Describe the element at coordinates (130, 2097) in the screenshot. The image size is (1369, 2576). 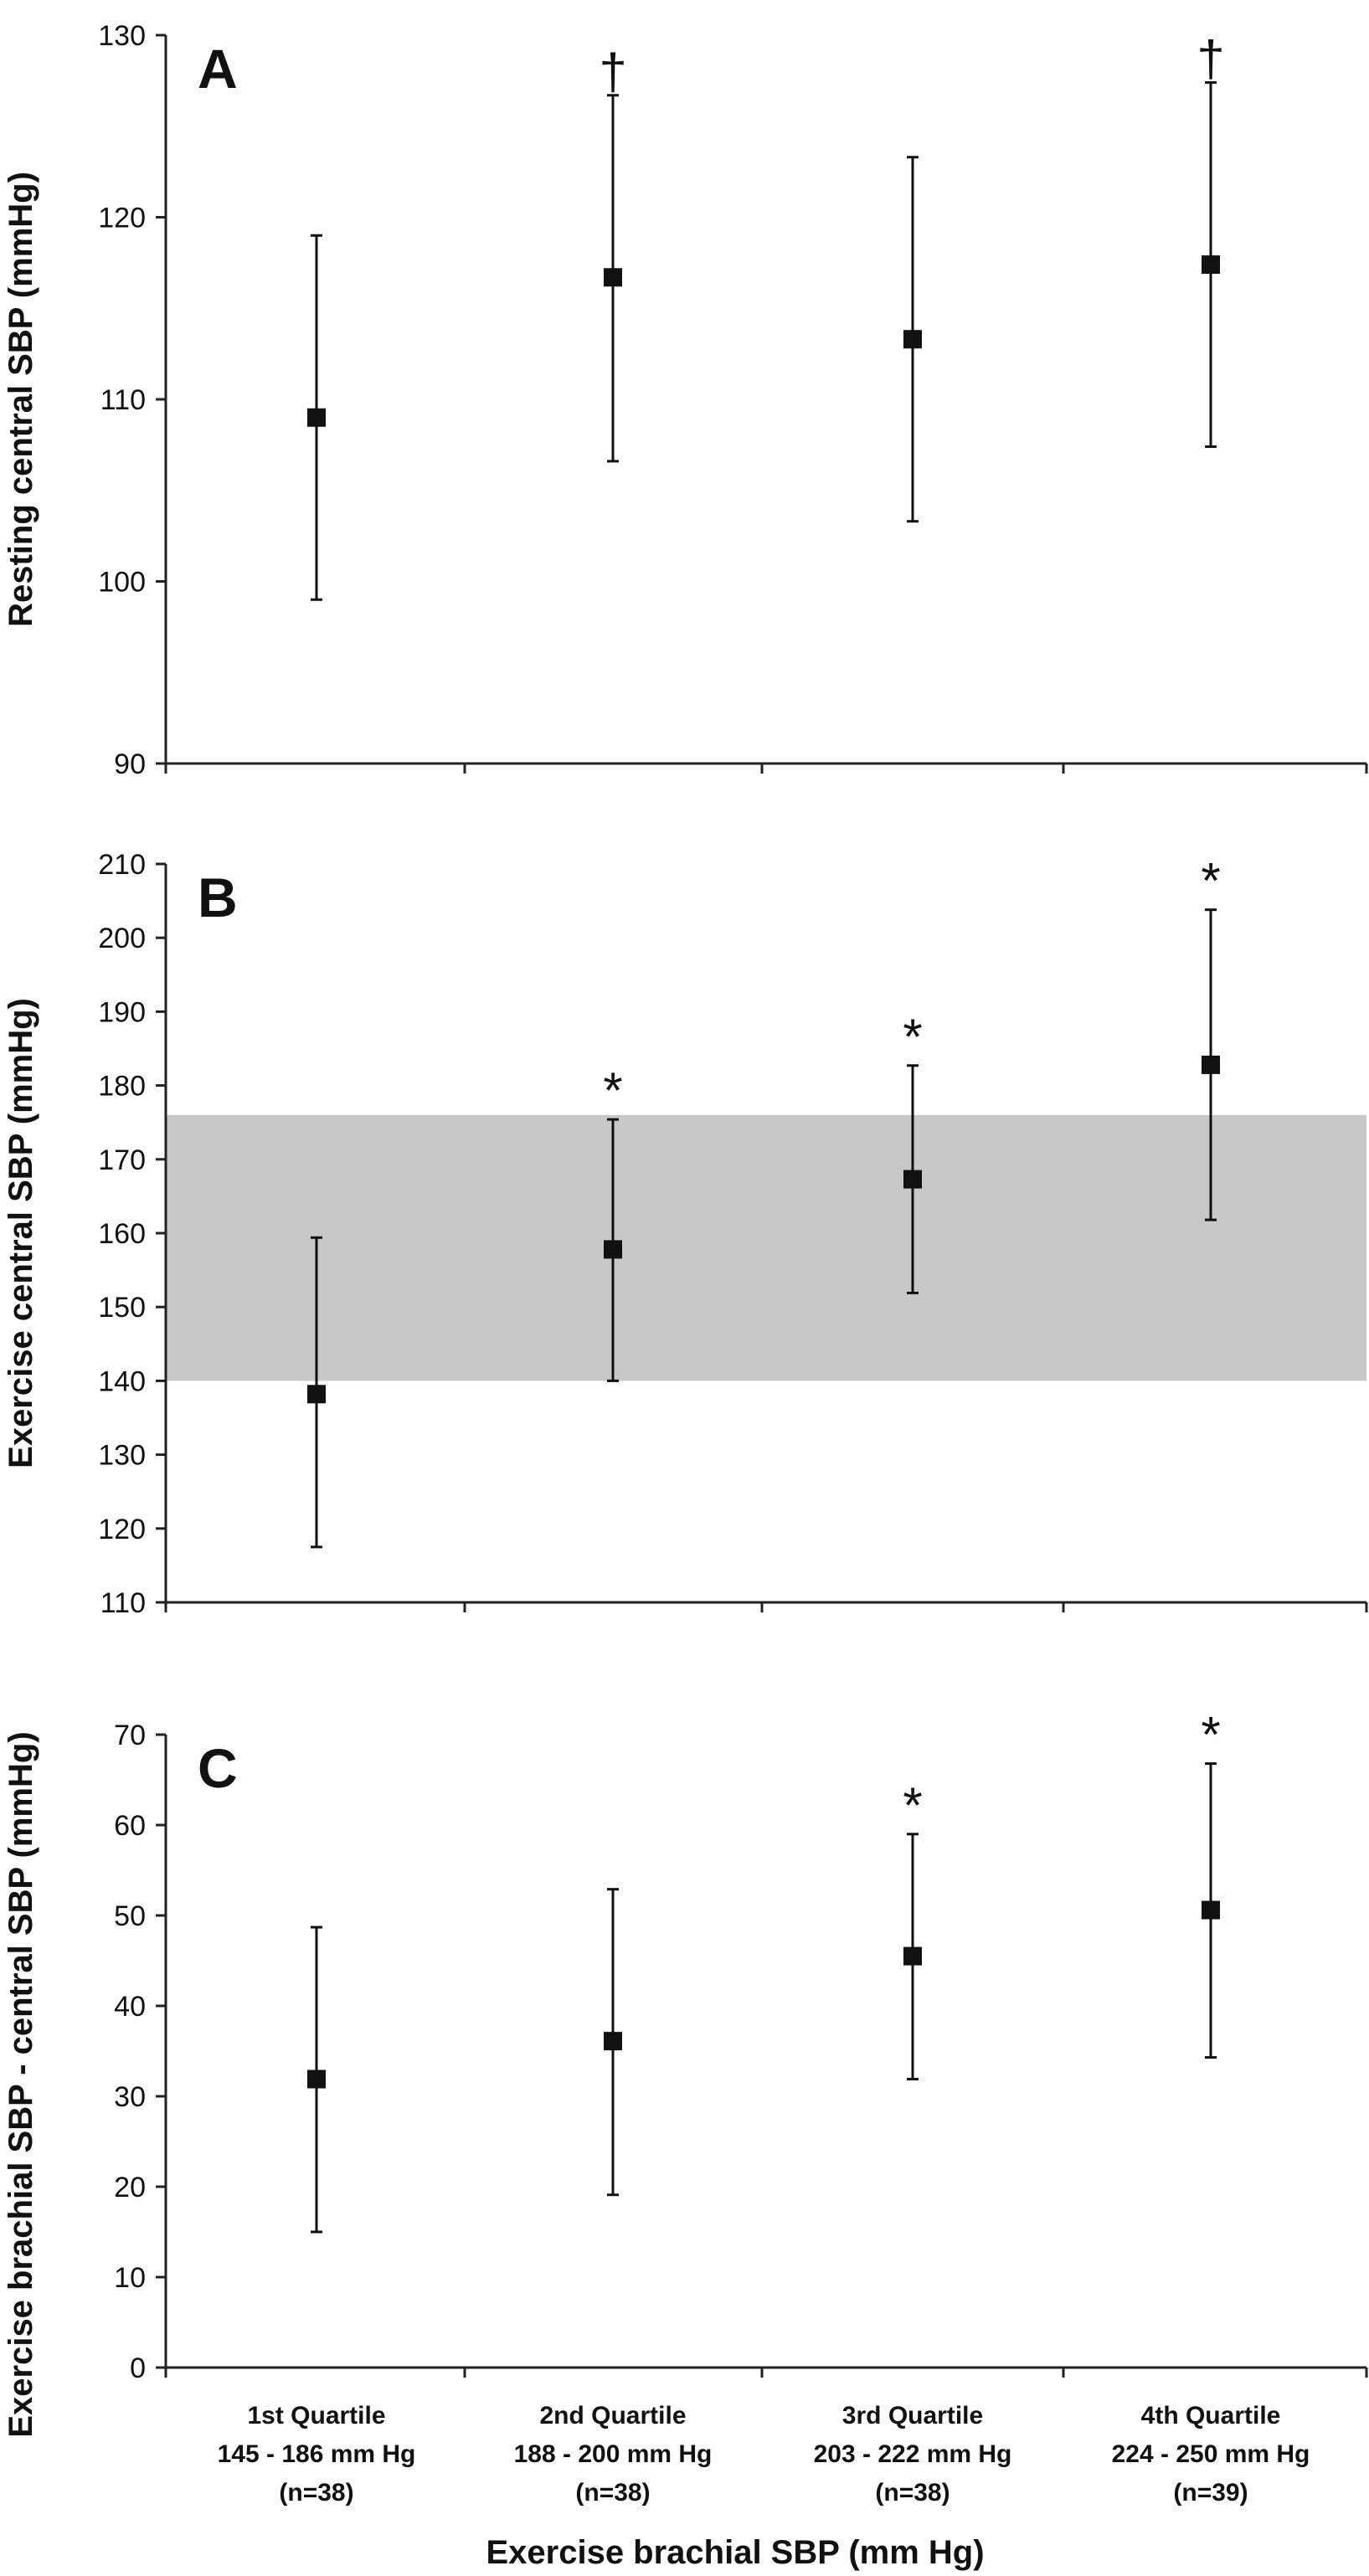
I see `y-tick-label: 30` at that location.